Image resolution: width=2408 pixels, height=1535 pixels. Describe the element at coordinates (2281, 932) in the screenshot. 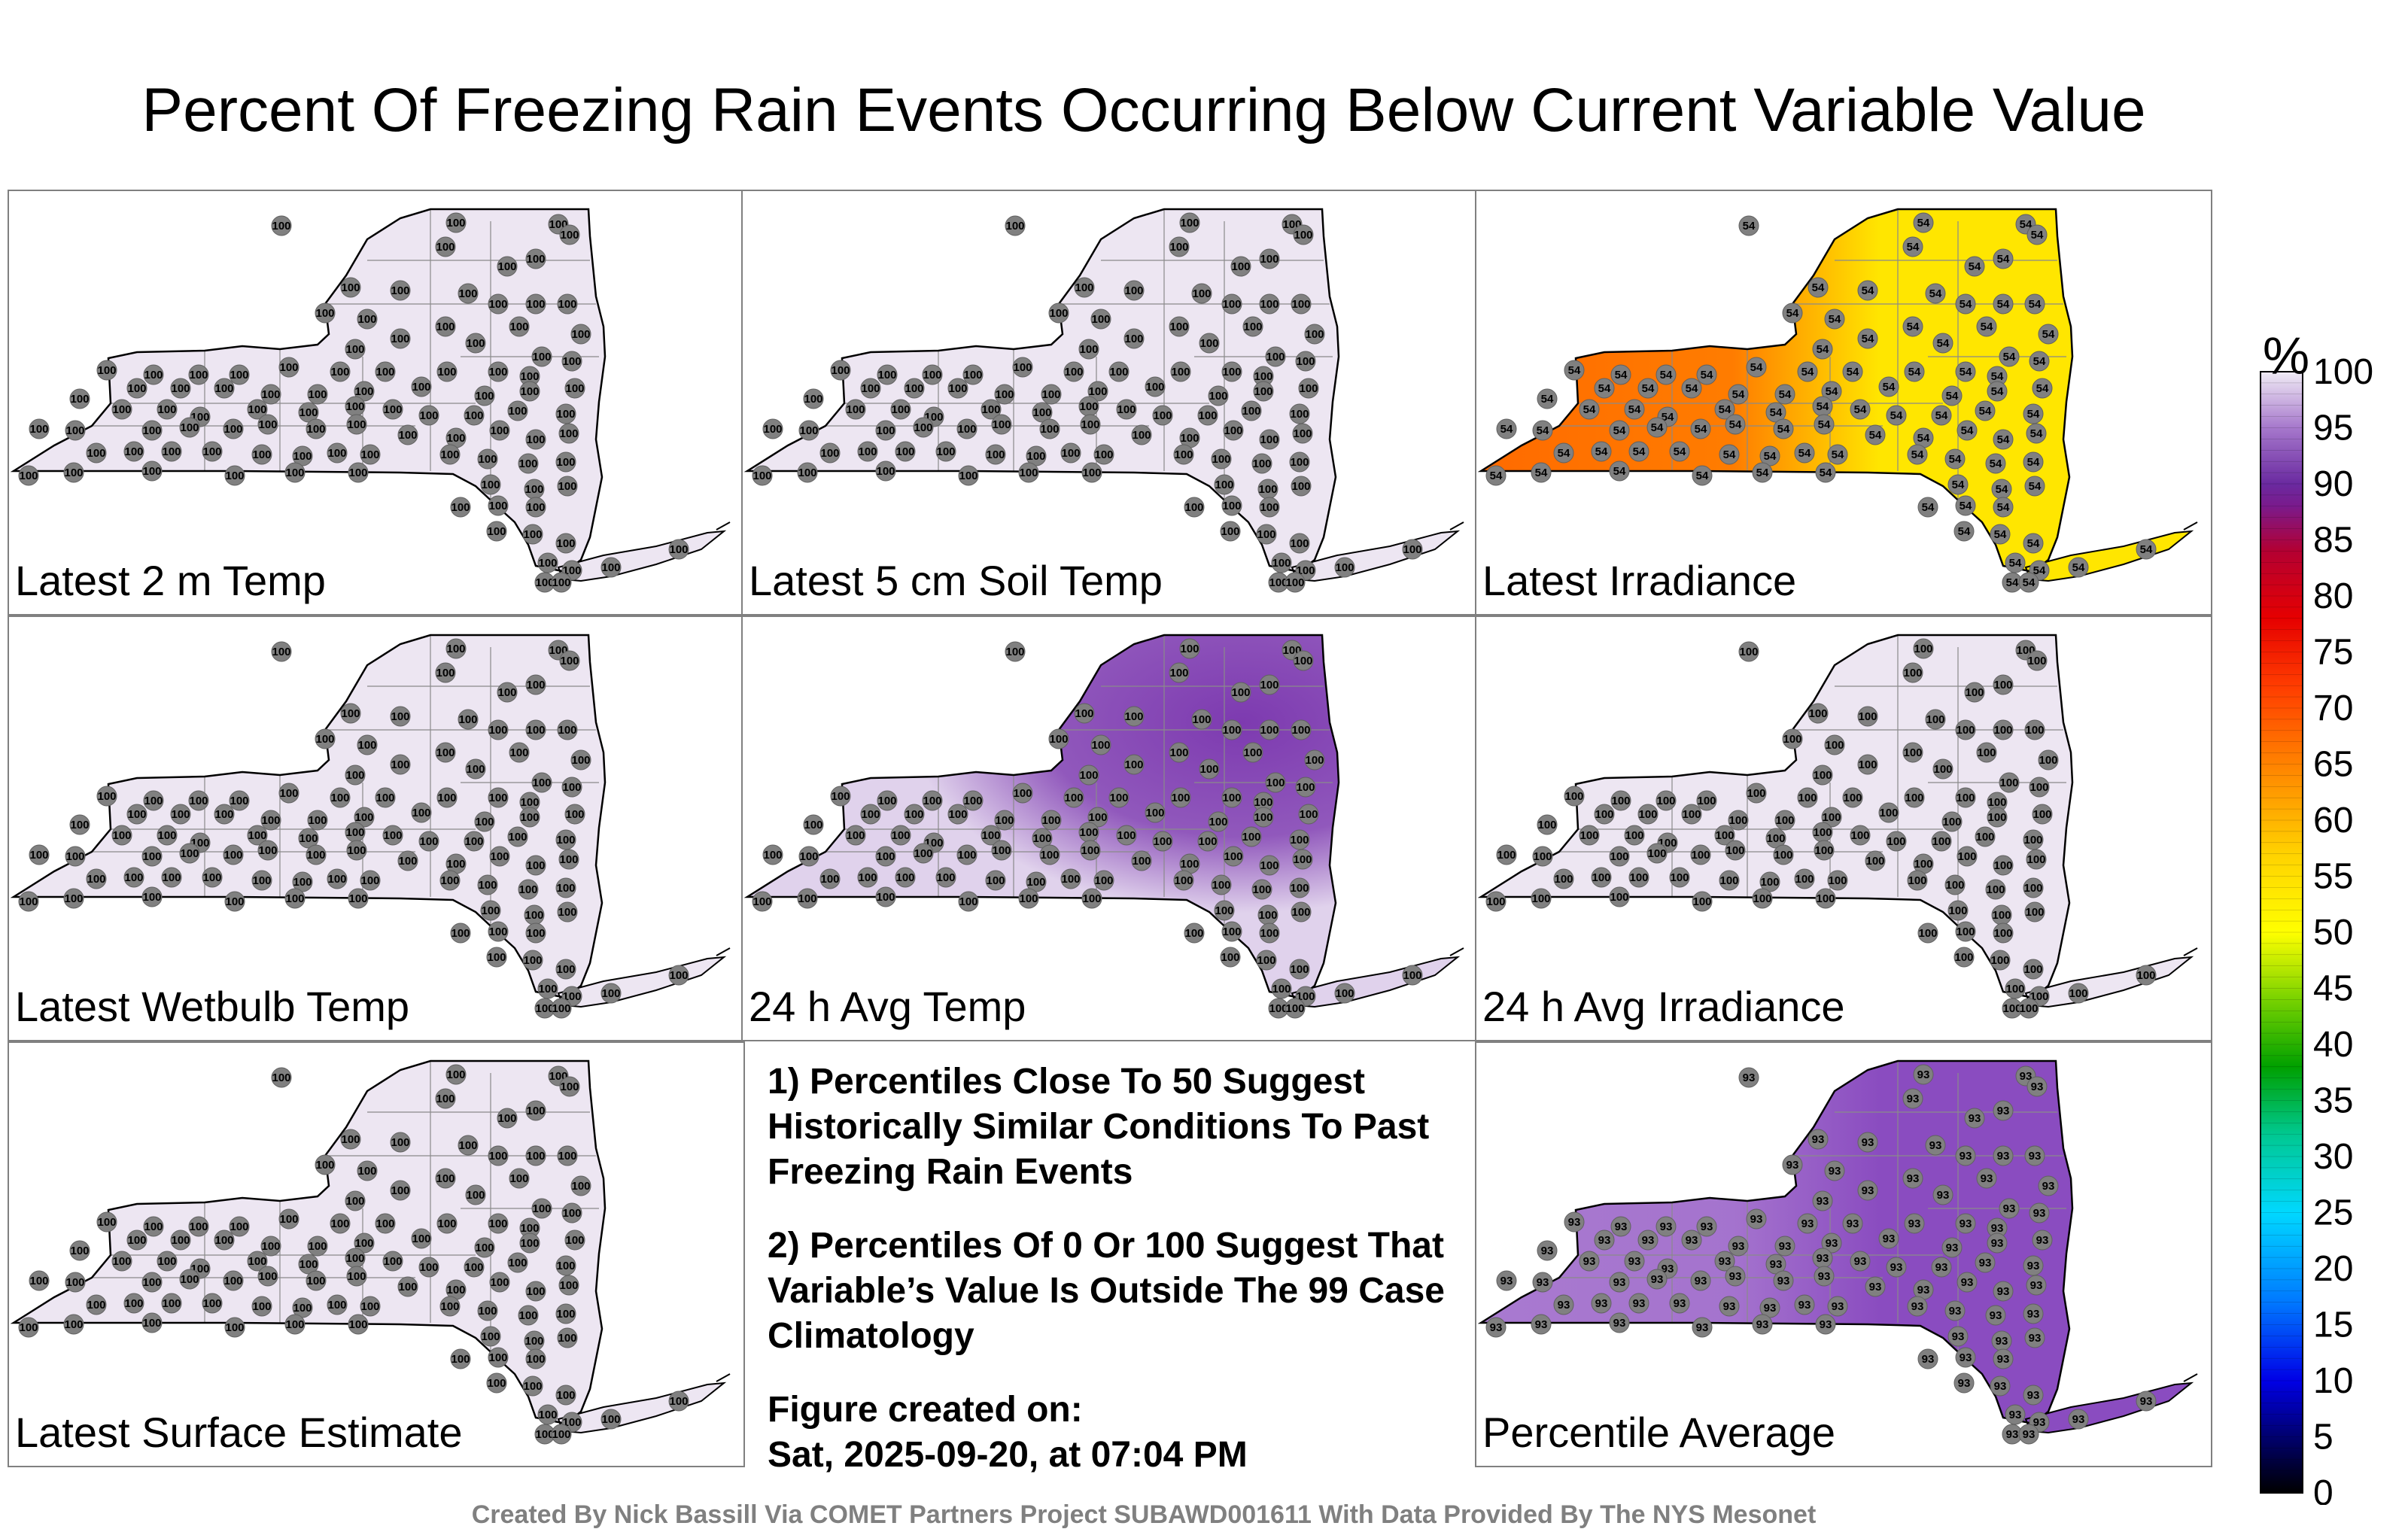

I see `colorbar-gradient` at that location.